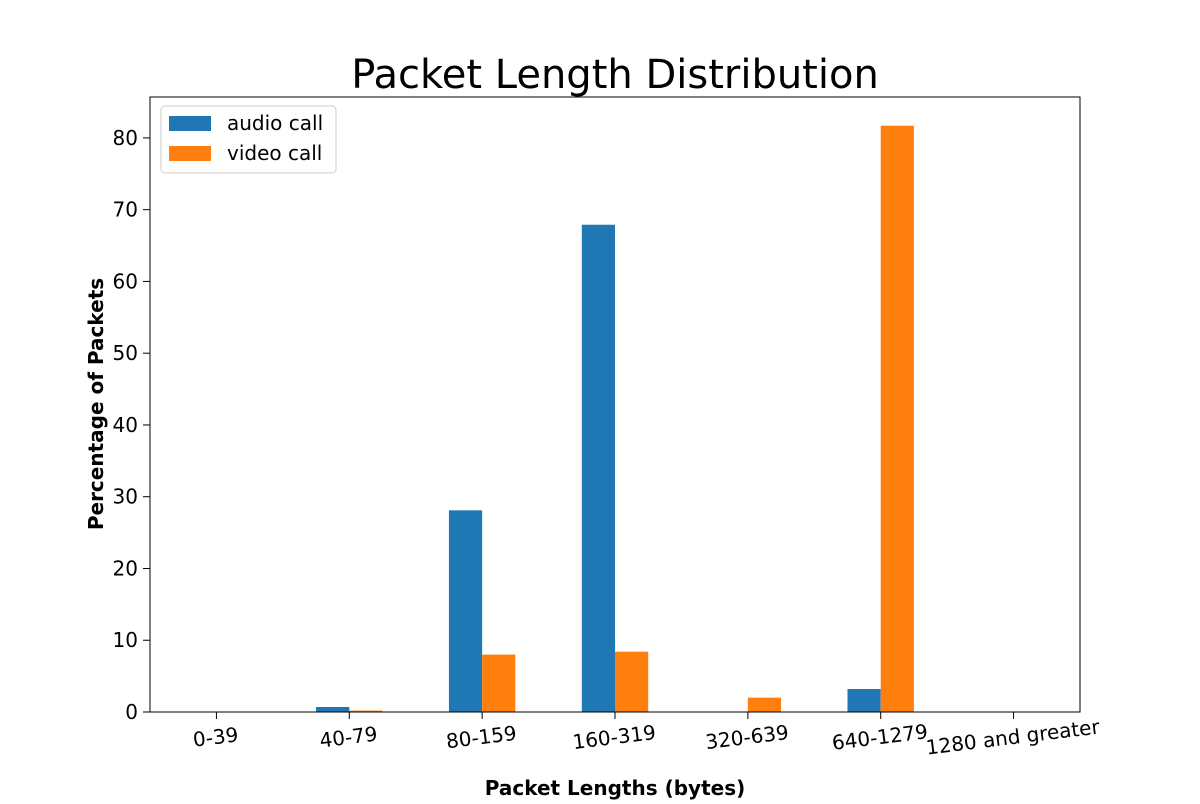 This screenshot has width=1200, height=804. What do you see at coordinates (216, 736) in the screenshot?
I see `x-tick-label: 0-39` at bounding box center [216, 736].